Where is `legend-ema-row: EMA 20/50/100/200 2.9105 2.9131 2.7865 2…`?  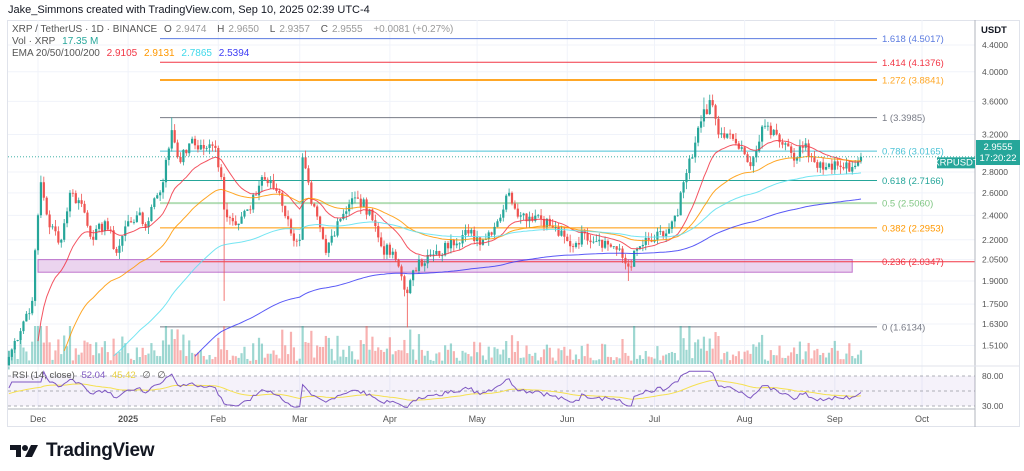 legend-ema-row: EMA 20/50/100/200 2.9105 2.9131 2.7865 2… is located at coordinates (132, 53).